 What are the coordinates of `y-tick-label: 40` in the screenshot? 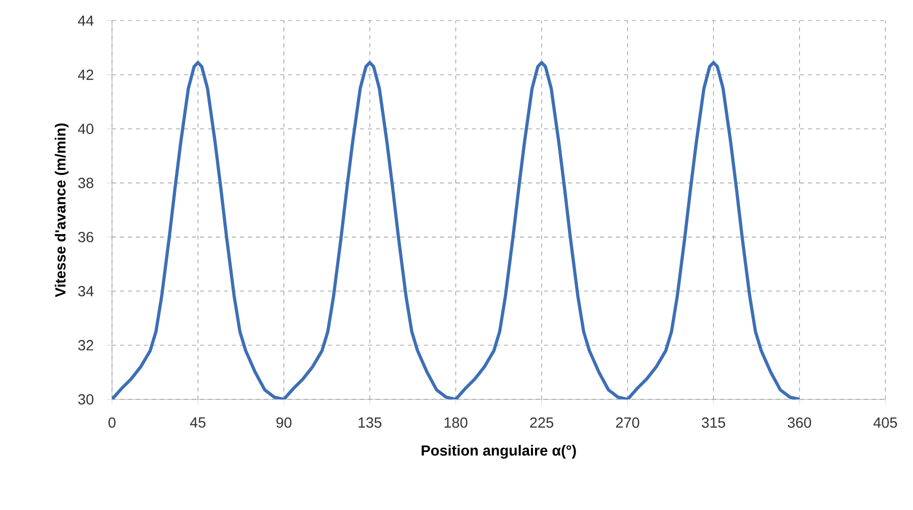 It's located at (86, 129).